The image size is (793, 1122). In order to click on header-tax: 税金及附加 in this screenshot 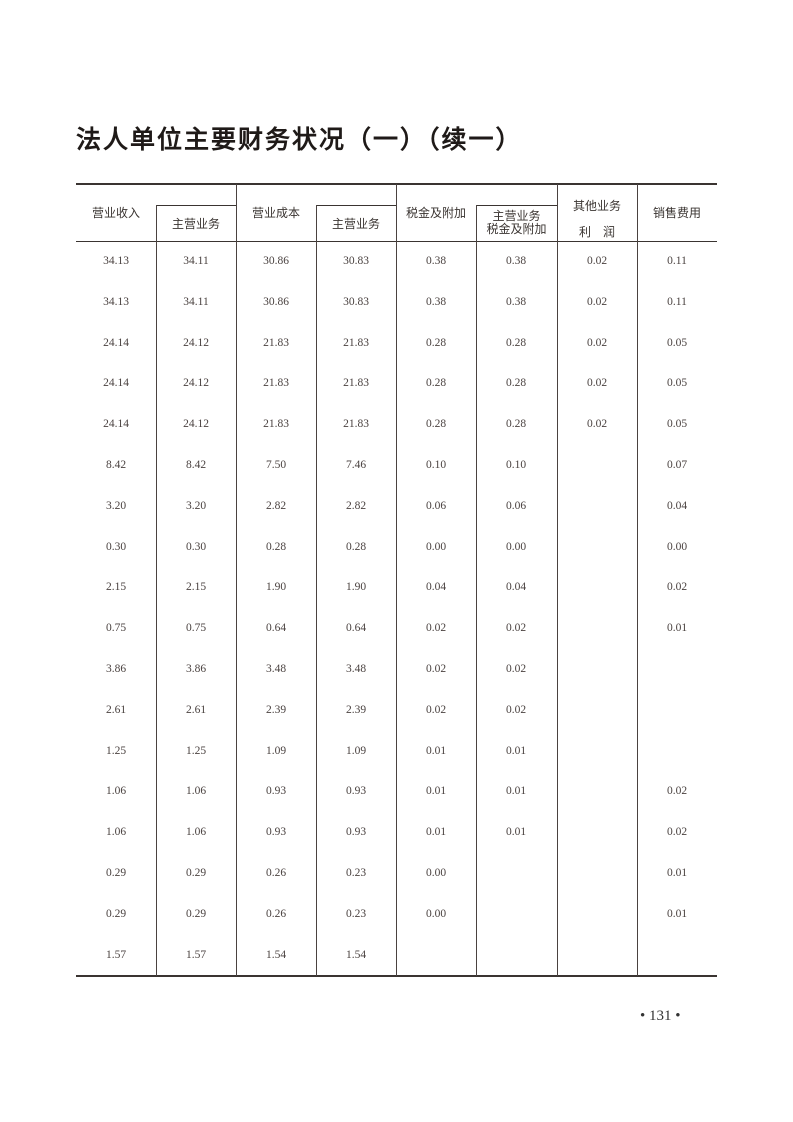, I will do `click(435, 213)`.